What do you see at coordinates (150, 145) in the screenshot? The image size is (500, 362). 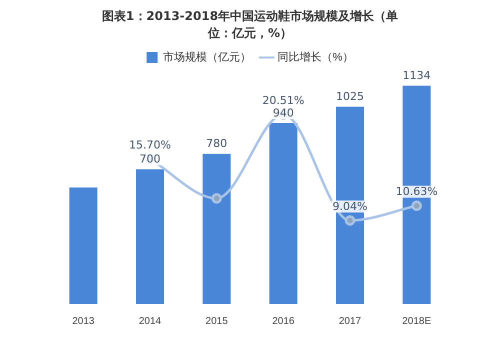 I see `data-label: 15.70%` at bounding box center [150, 145].